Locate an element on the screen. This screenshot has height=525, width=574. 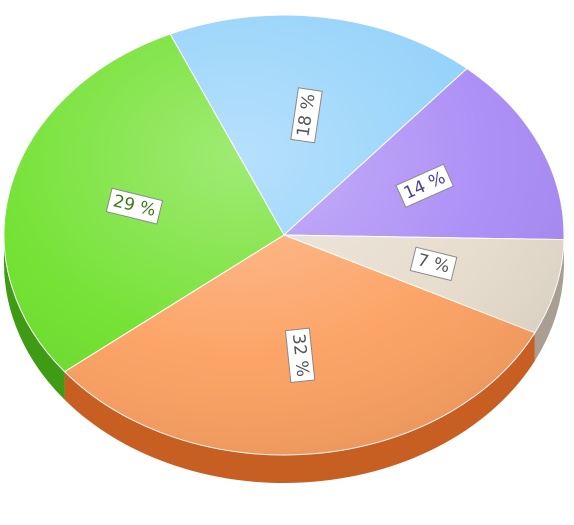
slice-label-0: 18 % is located at coordinates (306, 115).